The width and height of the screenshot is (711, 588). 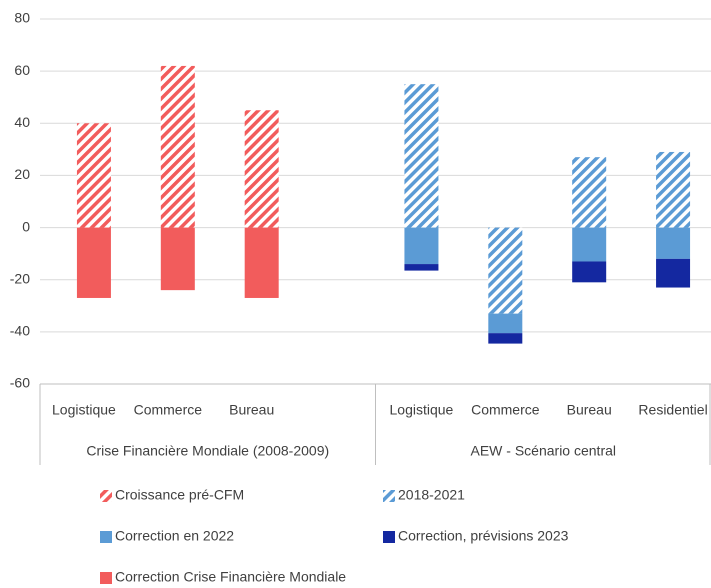 What do you see at coordinates (207, 451) in the screenshot?
I see `group-label: Crise Financière Mondiale (2008-2009)` at bounding box center [207, 451].